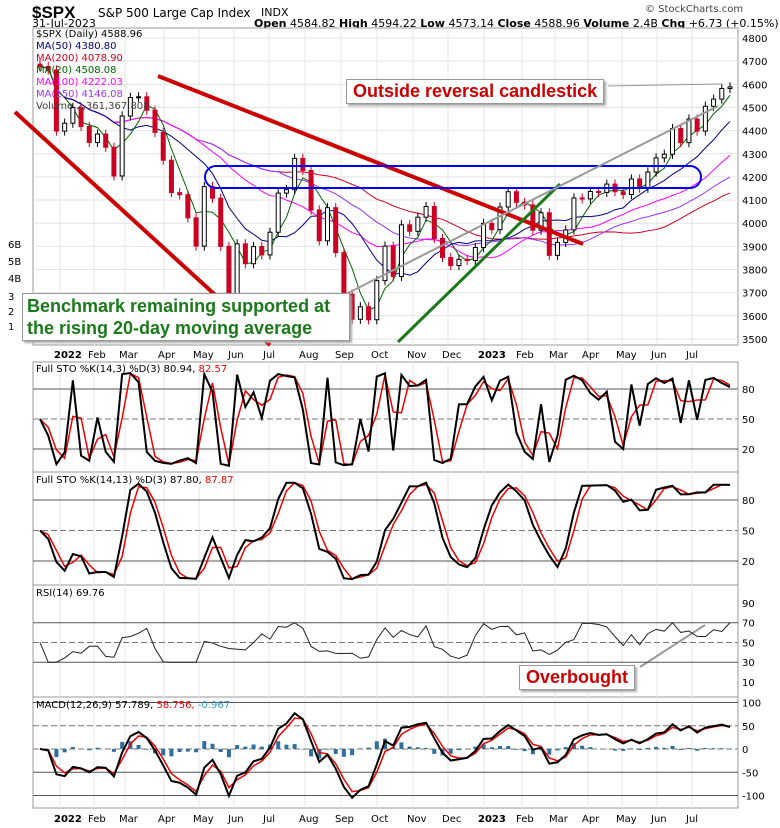 This screenshot has height=828, width=780. Describe the element at coordinates (754, 317) in the screenshot. I see `y-tick-label: 3600` at that location.